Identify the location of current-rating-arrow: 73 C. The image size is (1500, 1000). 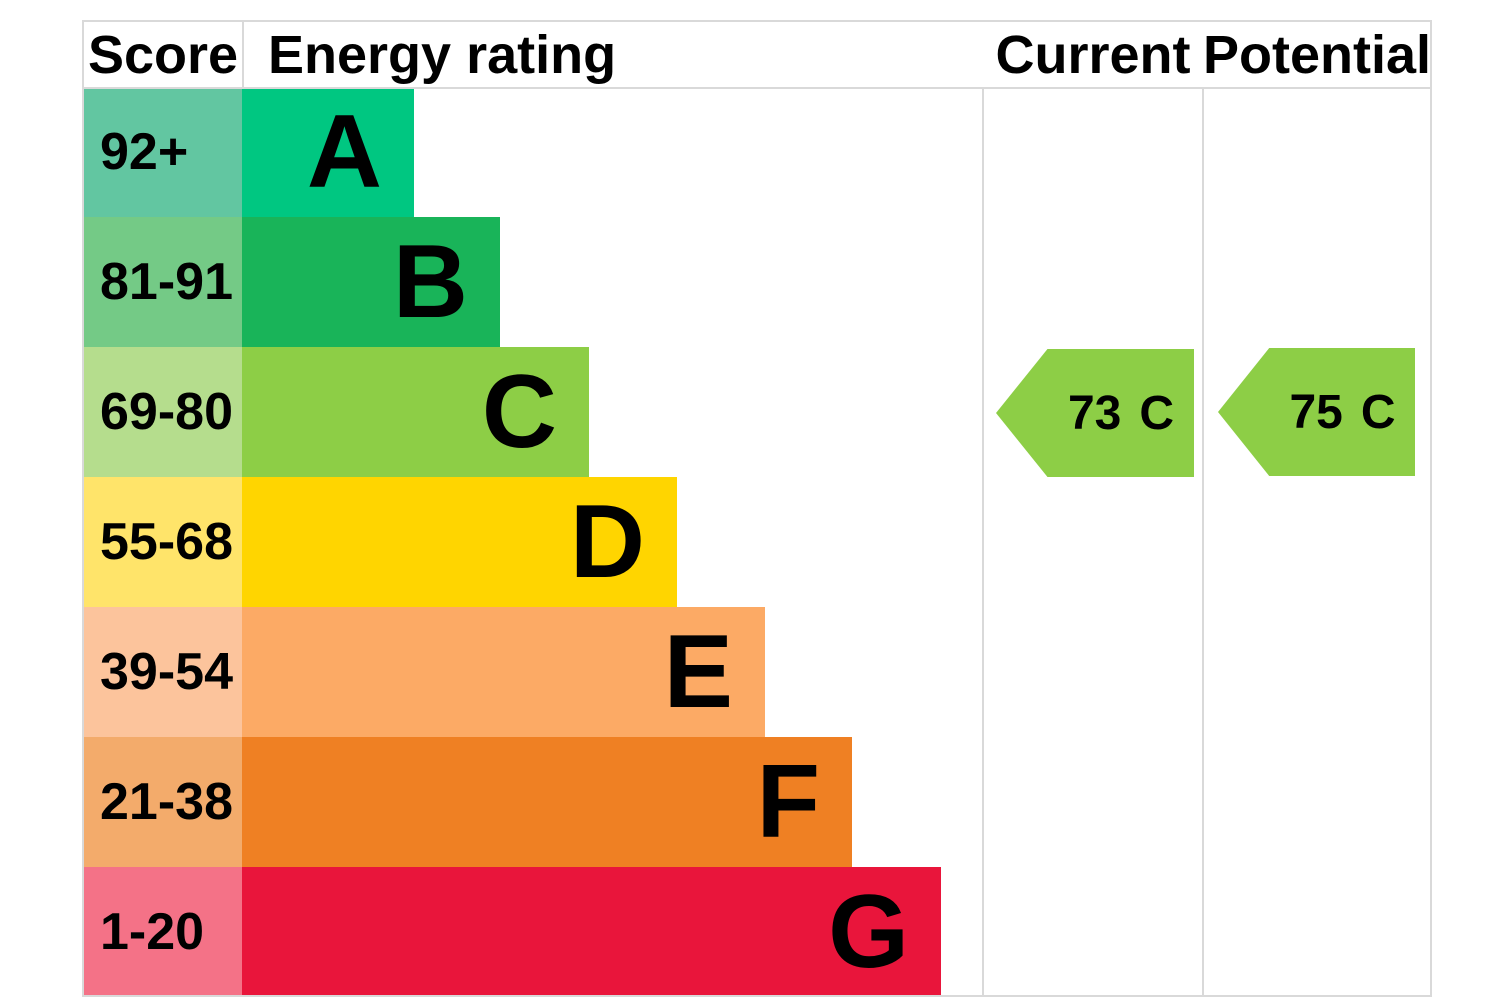
(1095, 413).